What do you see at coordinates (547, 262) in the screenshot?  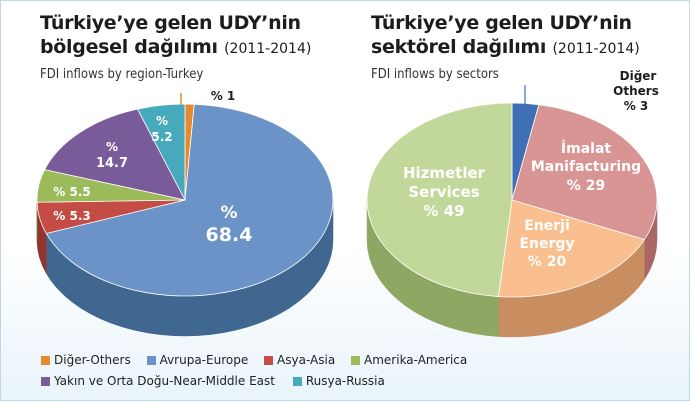 I see `label-energy-3: % 20` at bounding box center [547, 262].